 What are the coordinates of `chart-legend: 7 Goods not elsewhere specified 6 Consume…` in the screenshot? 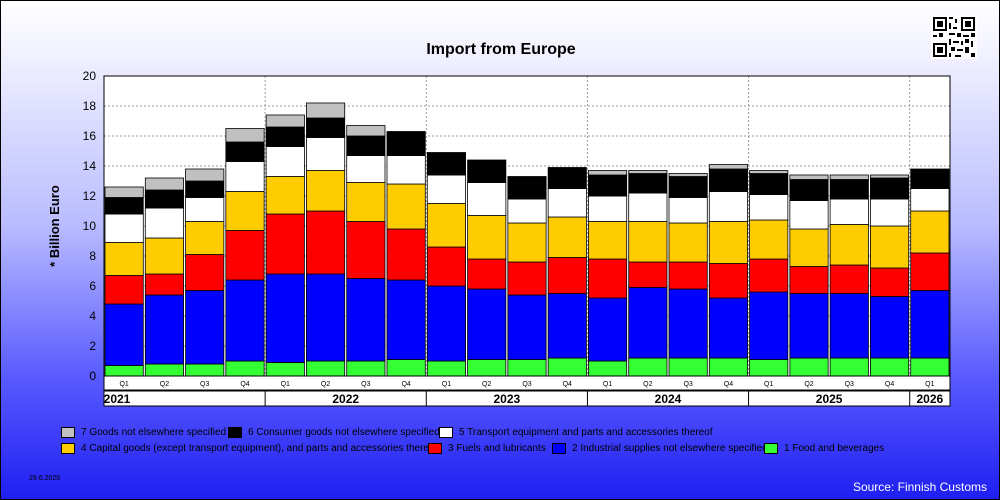 It's located at (521, 444).